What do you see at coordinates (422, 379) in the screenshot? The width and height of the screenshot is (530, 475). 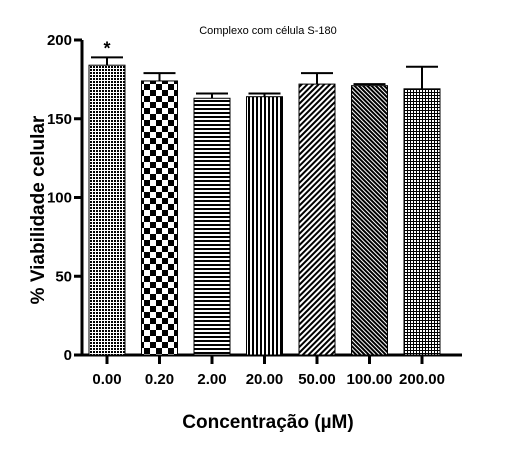 I see `x-tick-label: 200.00` at bounding box center [422, 379].